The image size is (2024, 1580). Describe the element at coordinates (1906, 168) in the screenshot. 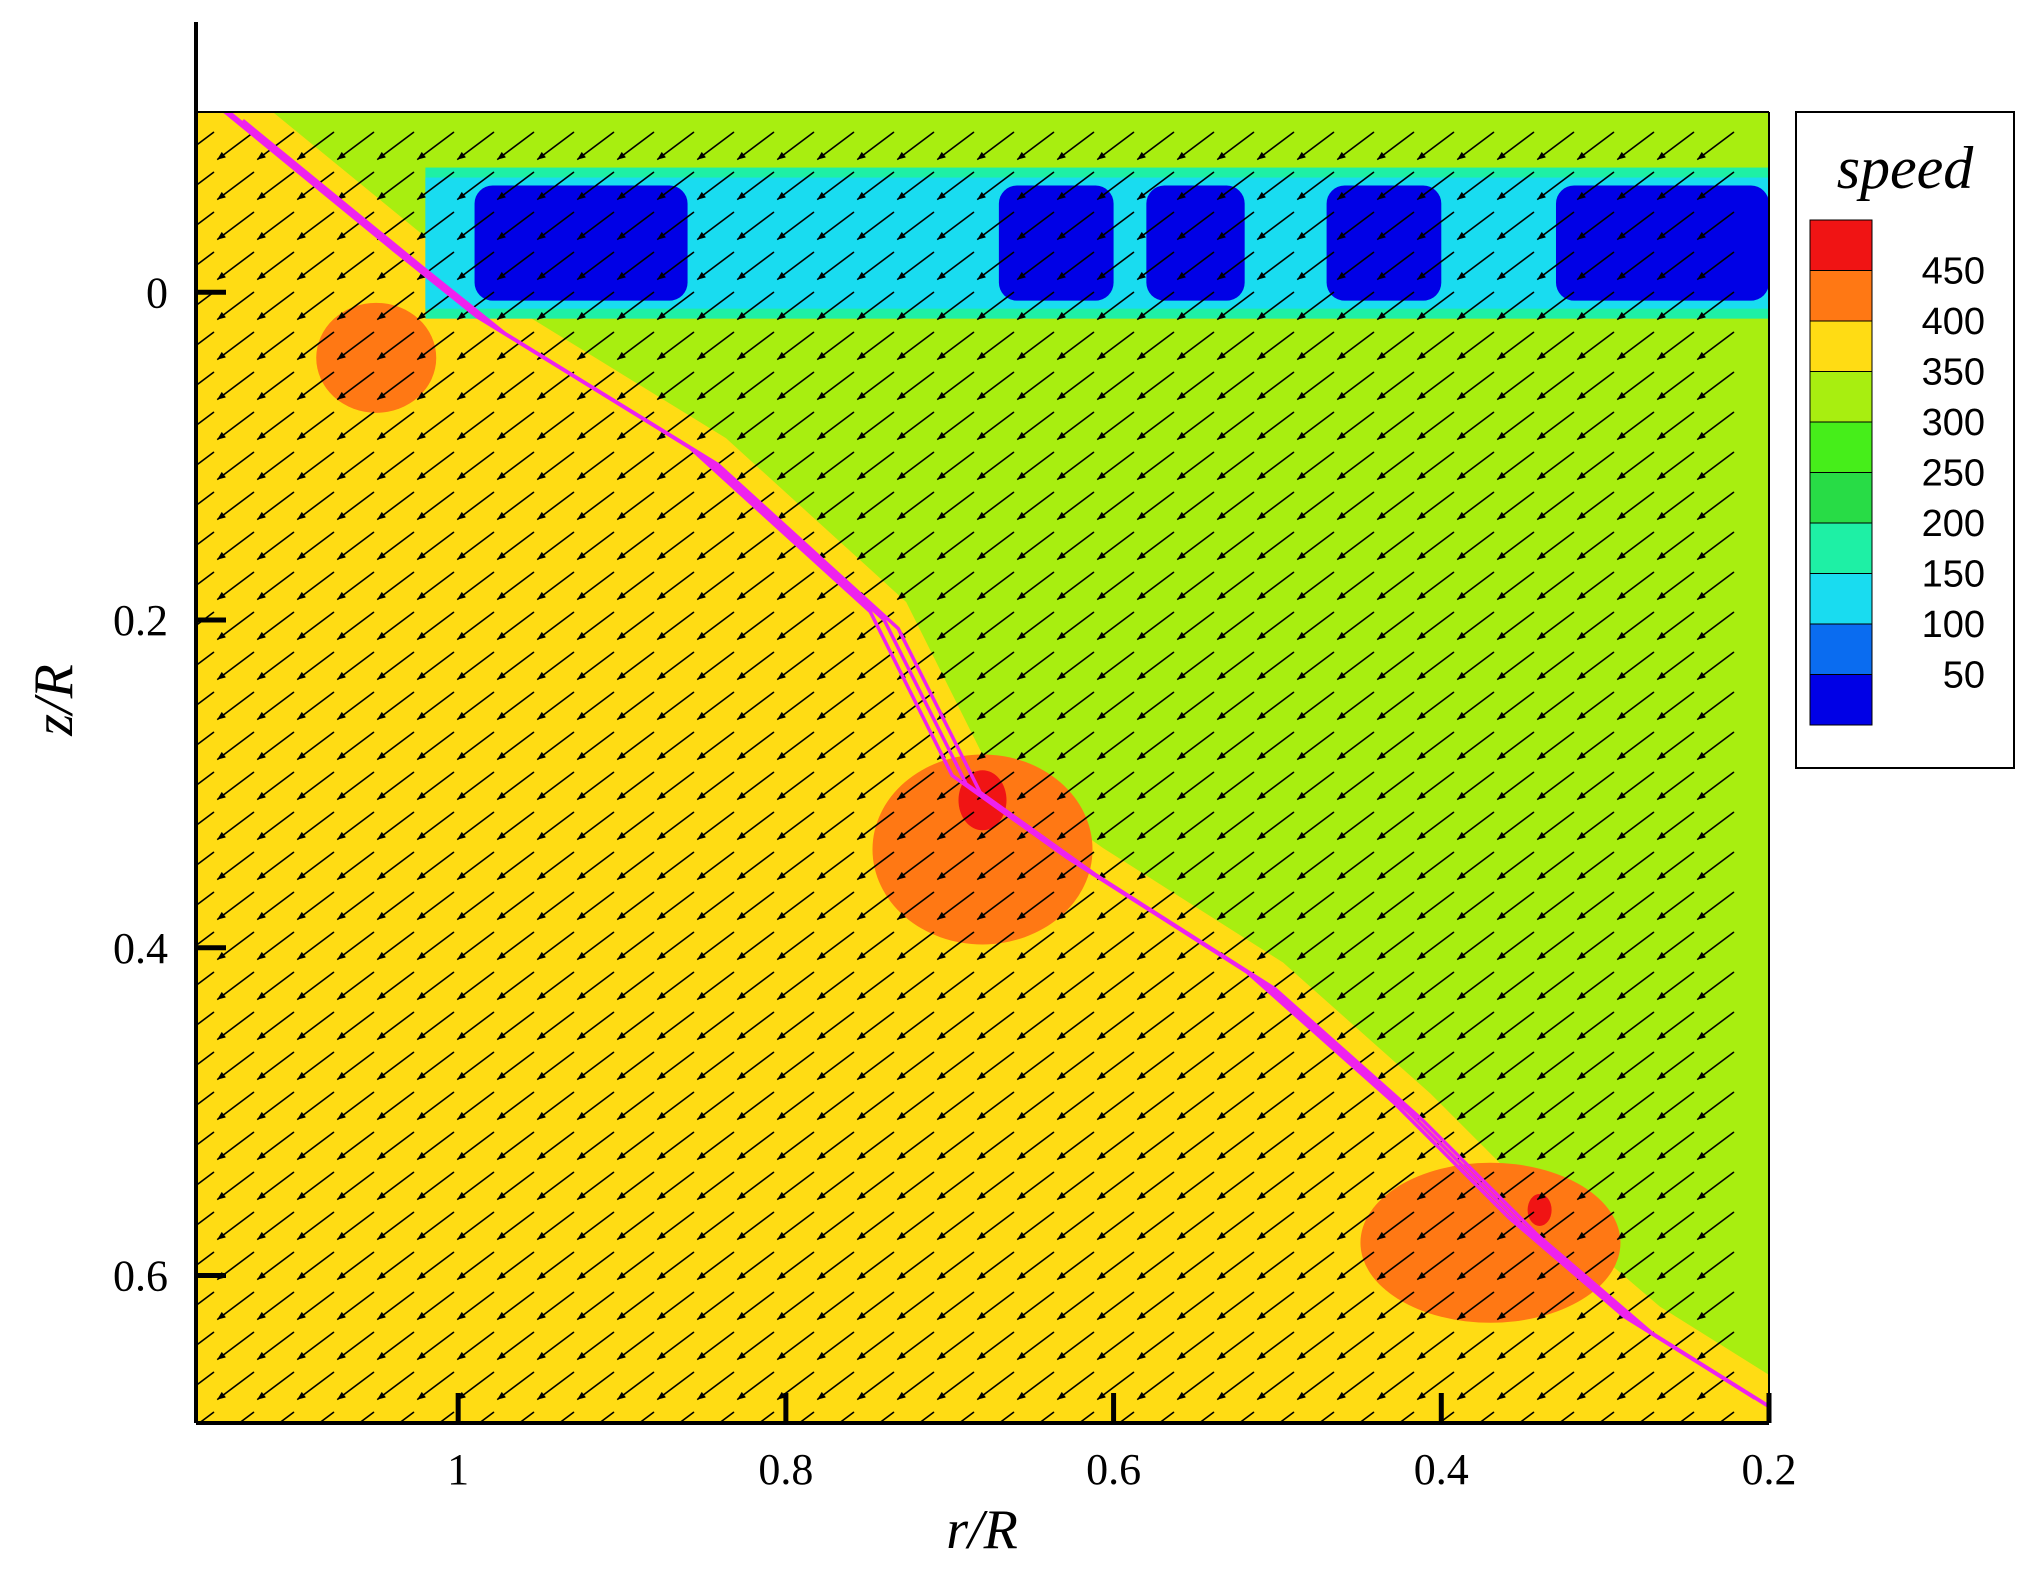

I see `legend-title: speed` at that location.